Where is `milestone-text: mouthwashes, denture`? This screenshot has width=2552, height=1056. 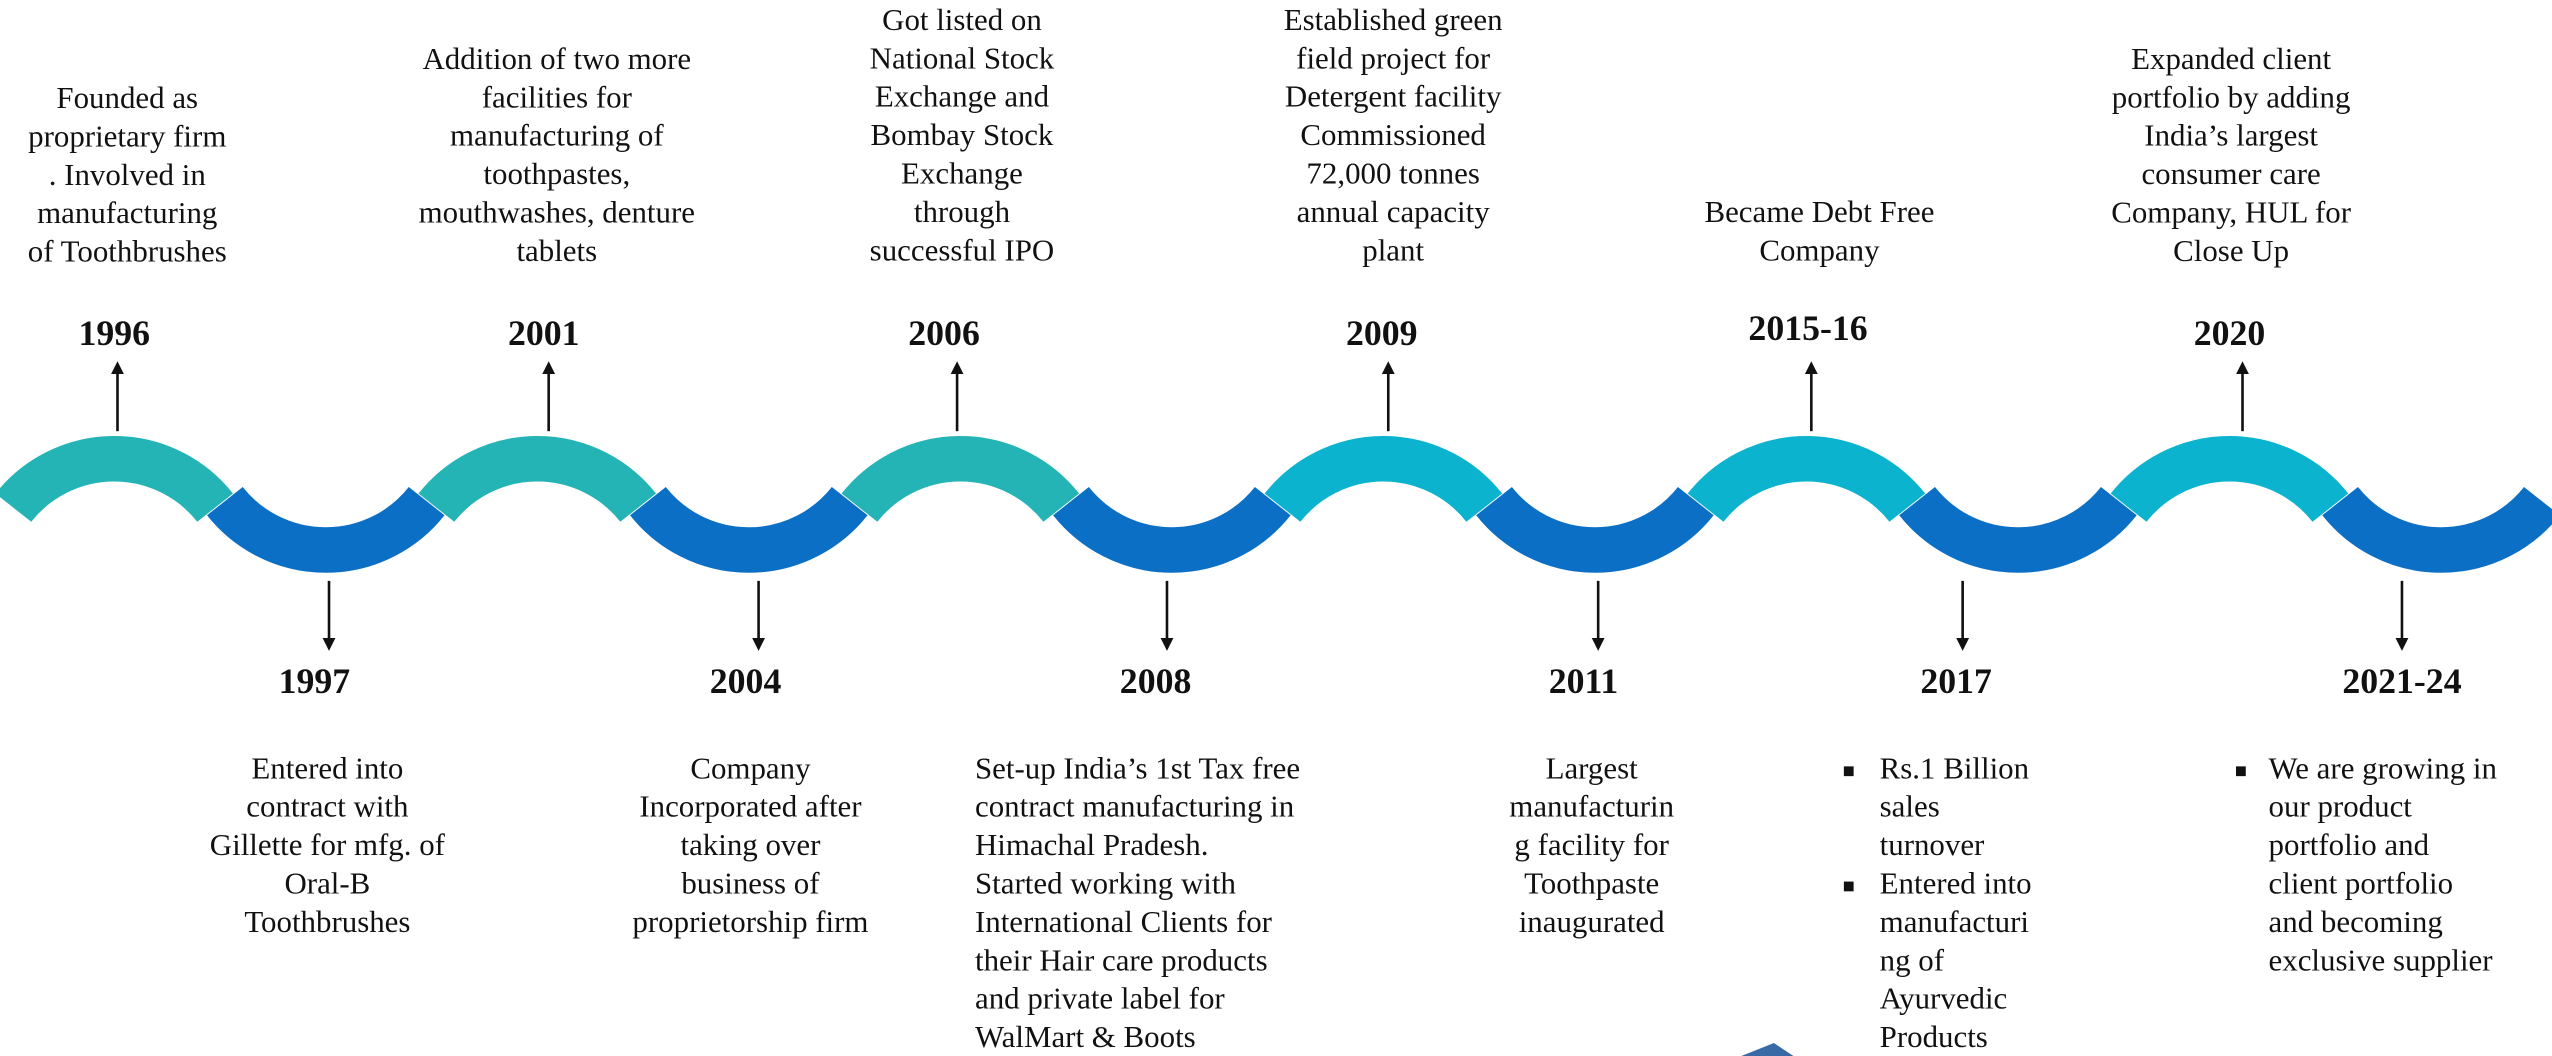
milestone-text: mouthwashes, denture is located at coordinates (557, 212).